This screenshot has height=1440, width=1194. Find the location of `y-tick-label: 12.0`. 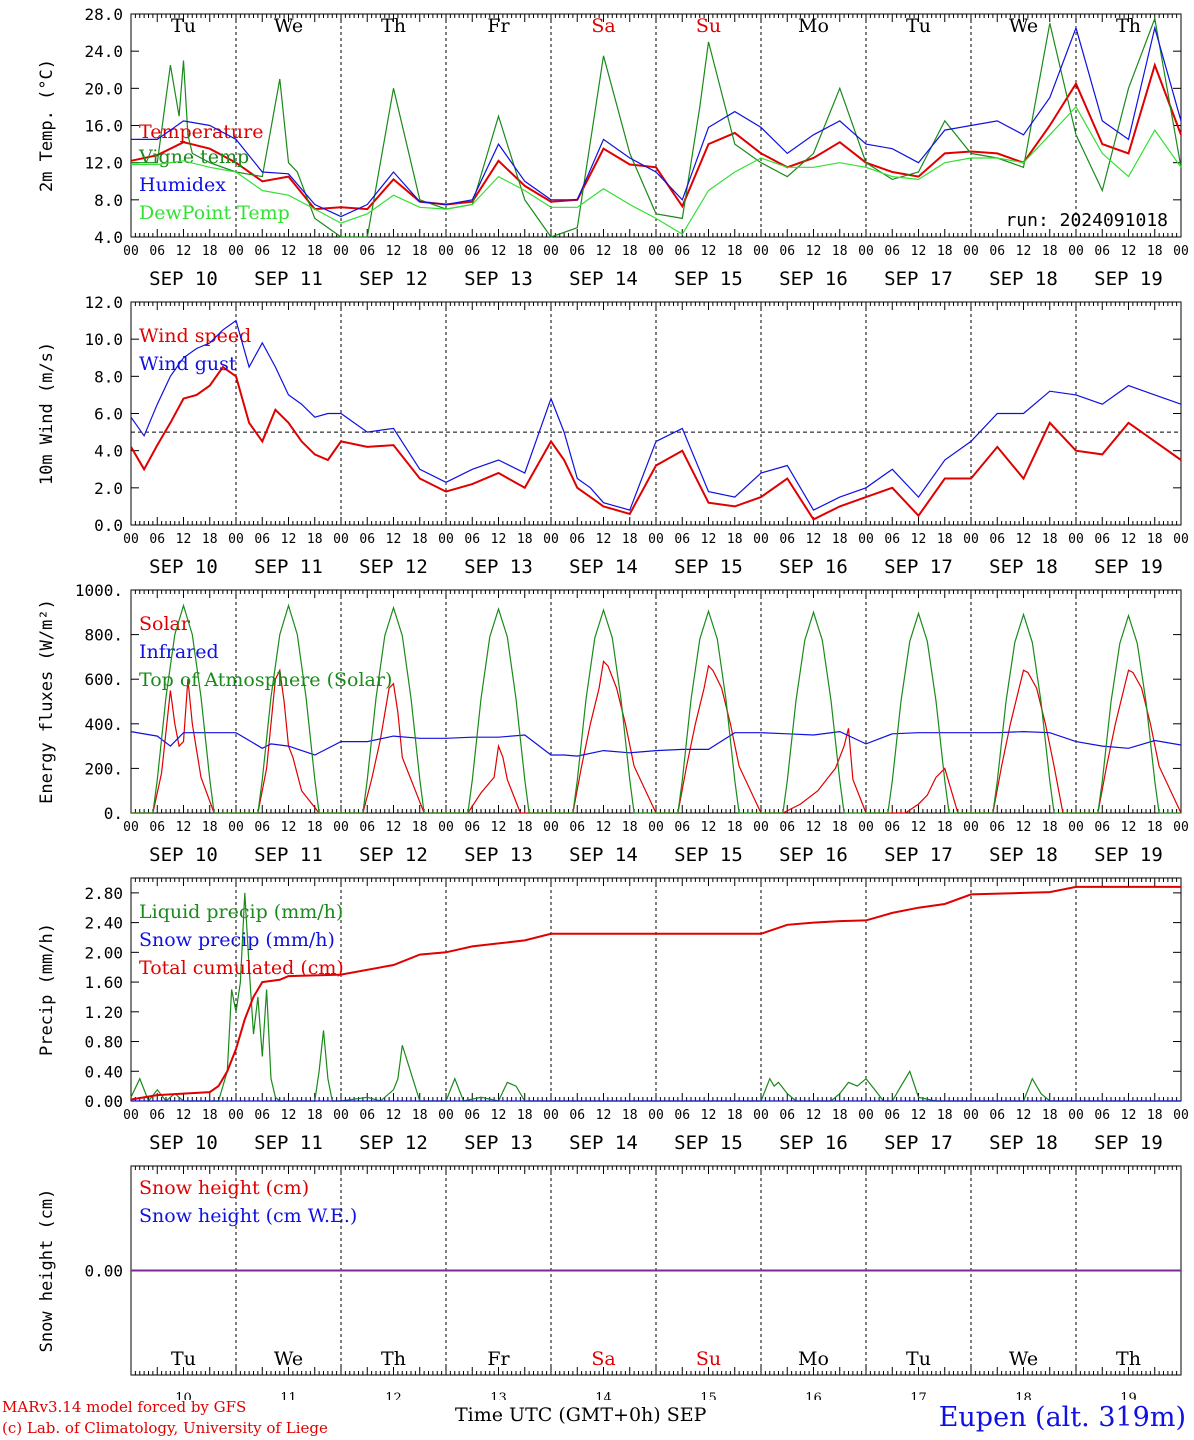

y-tick-label: 12.0 is located at coordinates (103, 163).